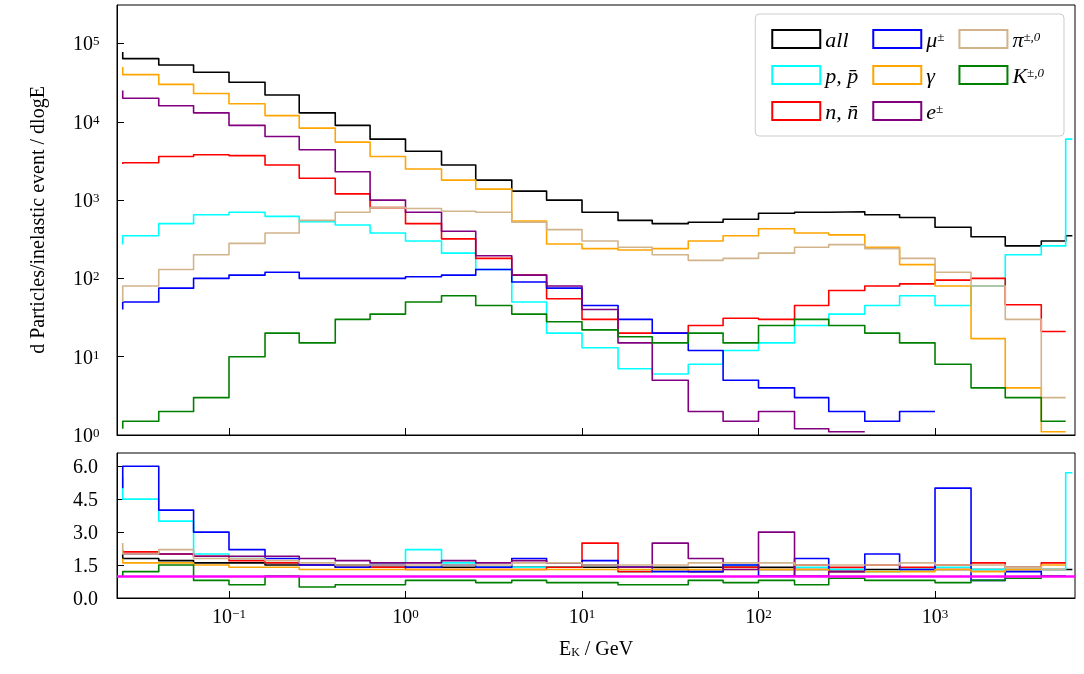  I want to click on y-tick-label: 0.0, so click(85, 598).